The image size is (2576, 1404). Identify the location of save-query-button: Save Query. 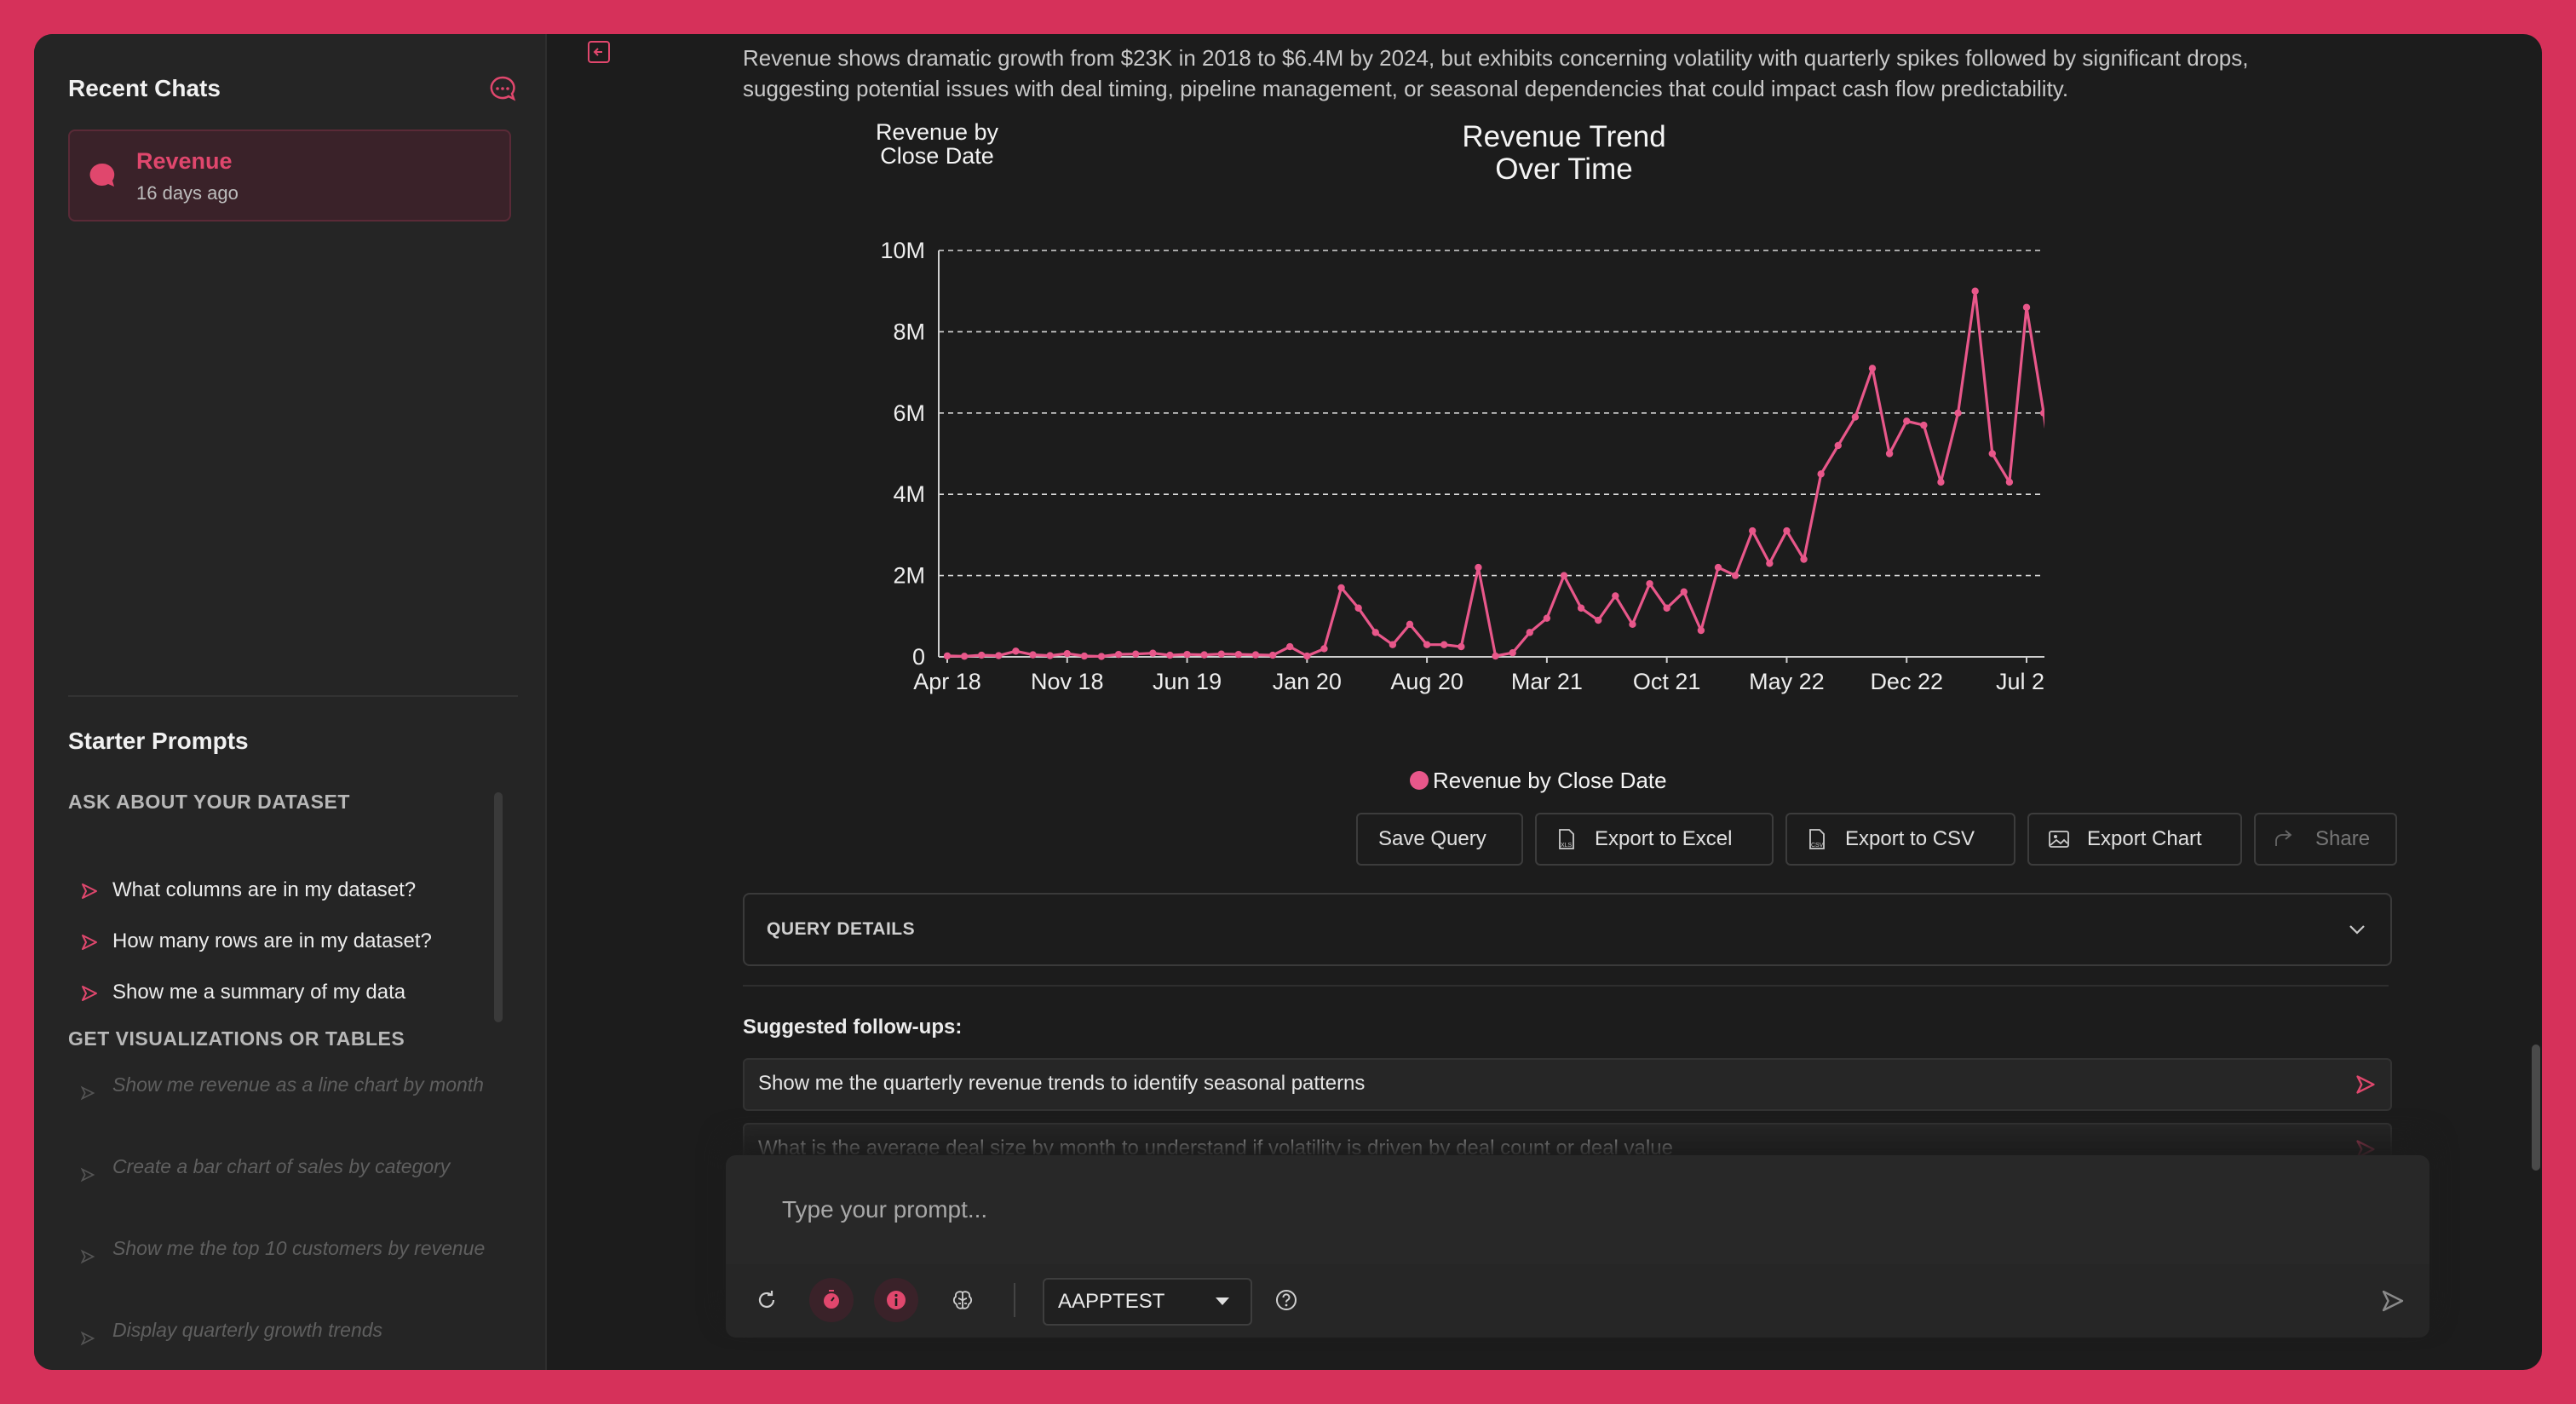
(1440, 839).